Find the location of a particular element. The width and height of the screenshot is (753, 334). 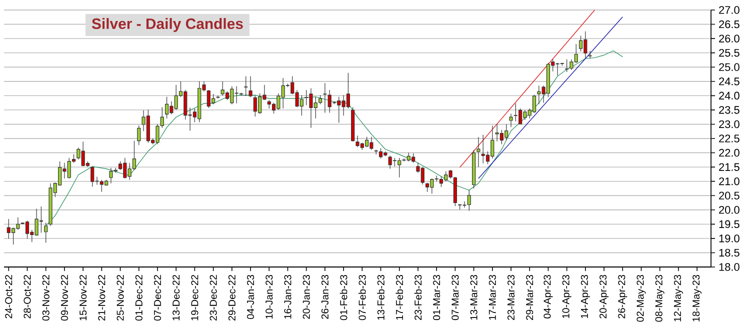

x-tick-label: 21-Nov-22 is located at coordinates (102, 298).